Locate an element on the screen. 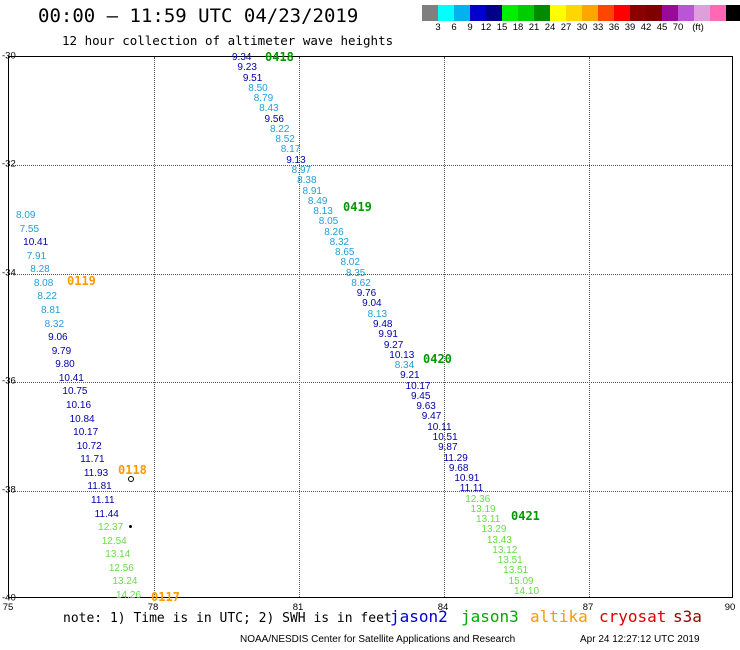 This screenshot has width=740, height=650. wave-height-value: 8.91 is located at coordinates (312, 191).